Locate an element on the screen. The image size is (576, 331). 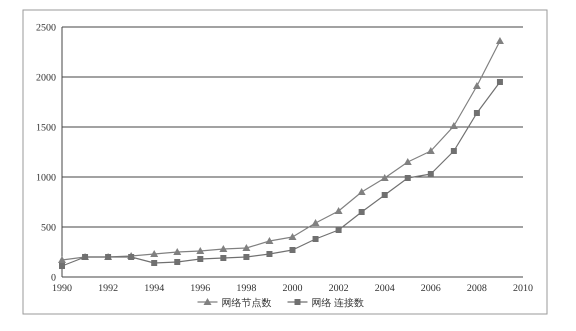
xtick: 2010 is located at coordinates (523, 288).